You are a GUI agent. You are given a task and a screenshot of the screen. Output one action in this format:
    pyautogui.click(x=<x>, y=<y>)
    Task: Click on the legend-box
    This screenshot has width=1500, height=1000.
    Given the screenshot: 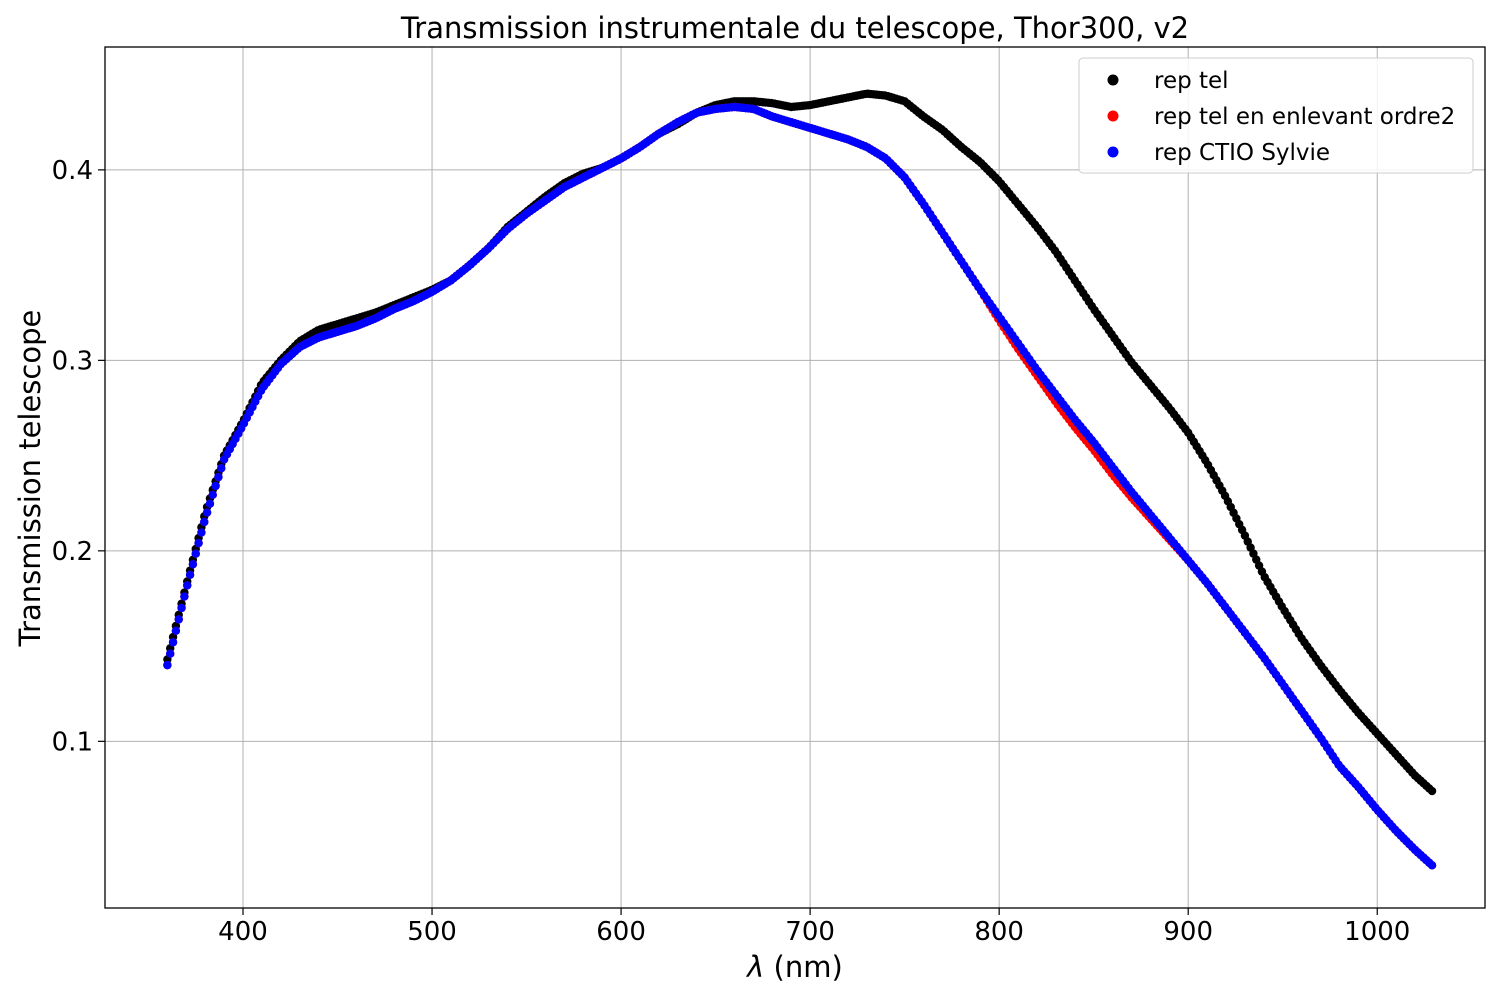 What is the action you would take?
    pyautogui.click(x=1276, y=115)
    